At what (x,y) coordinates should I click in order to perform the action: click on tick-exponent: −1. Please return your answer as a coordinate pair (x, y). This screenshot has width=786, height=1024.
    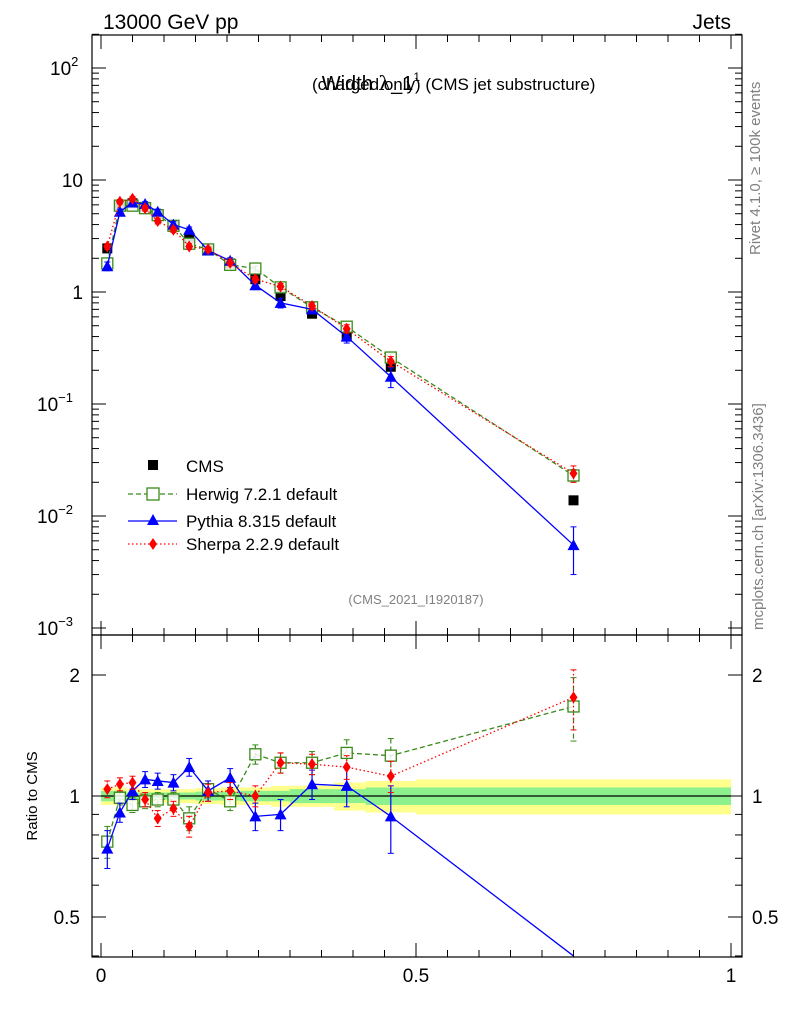
    Looking at the image, I should click on (65, 397).